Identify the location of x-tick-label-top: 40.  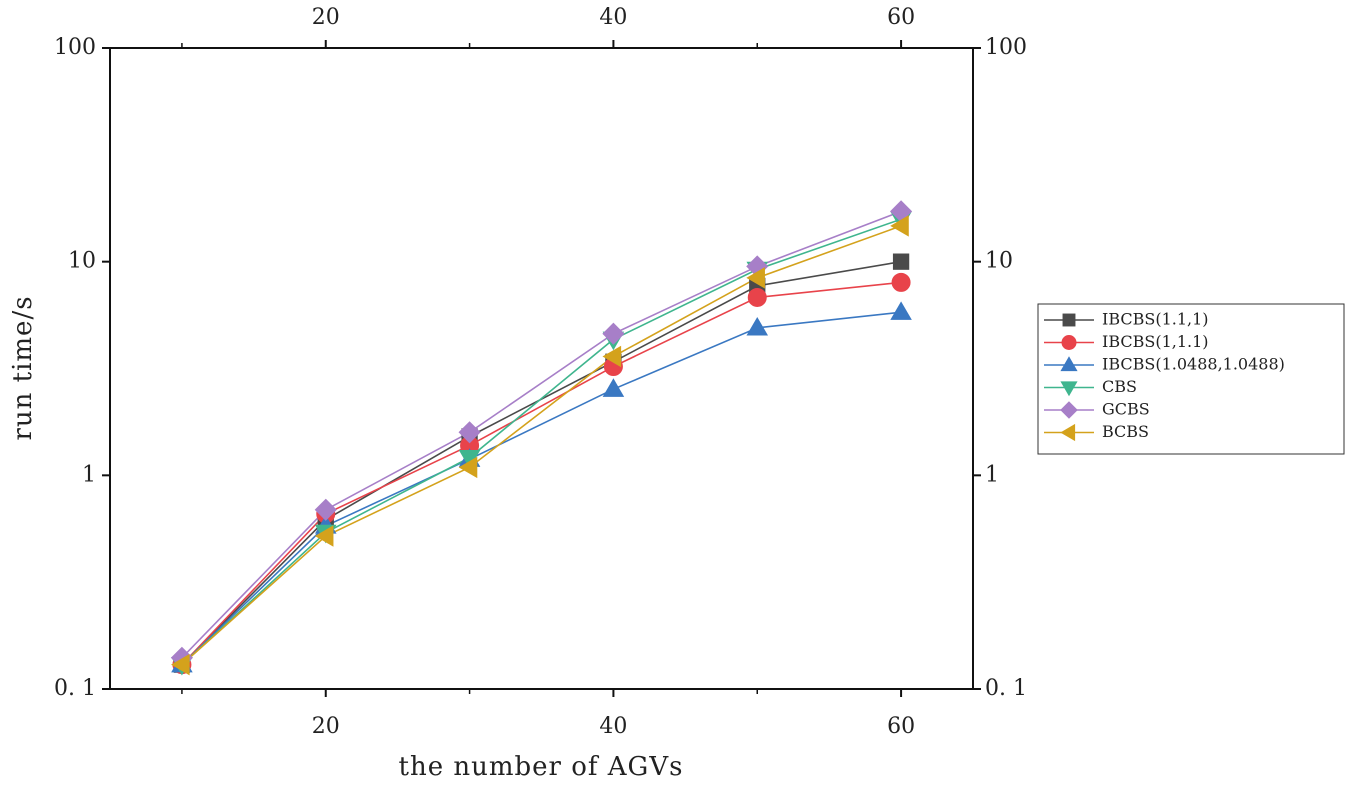
(613, 17).